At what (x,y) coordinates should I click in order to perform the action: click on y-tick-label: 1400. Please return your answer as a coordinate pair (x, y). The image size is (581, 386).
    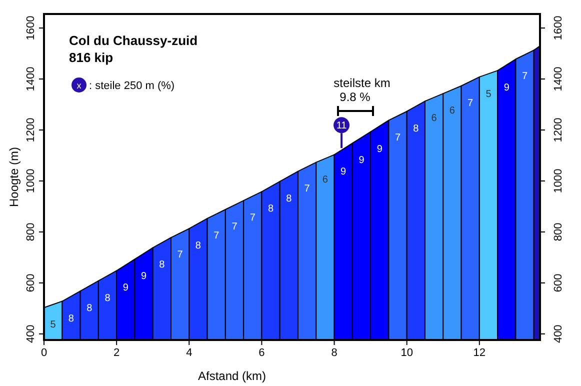
    Looking at the image, I should click on (31, 79).